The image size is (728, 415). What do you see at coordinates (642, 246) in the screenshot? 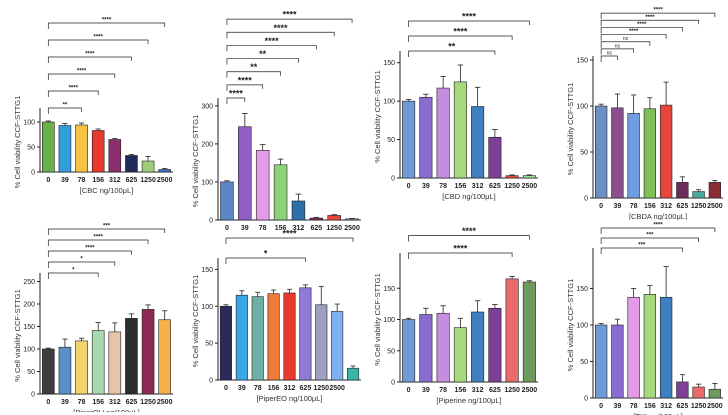
I see `significance-label: ***` at bounding box center [642, 246].